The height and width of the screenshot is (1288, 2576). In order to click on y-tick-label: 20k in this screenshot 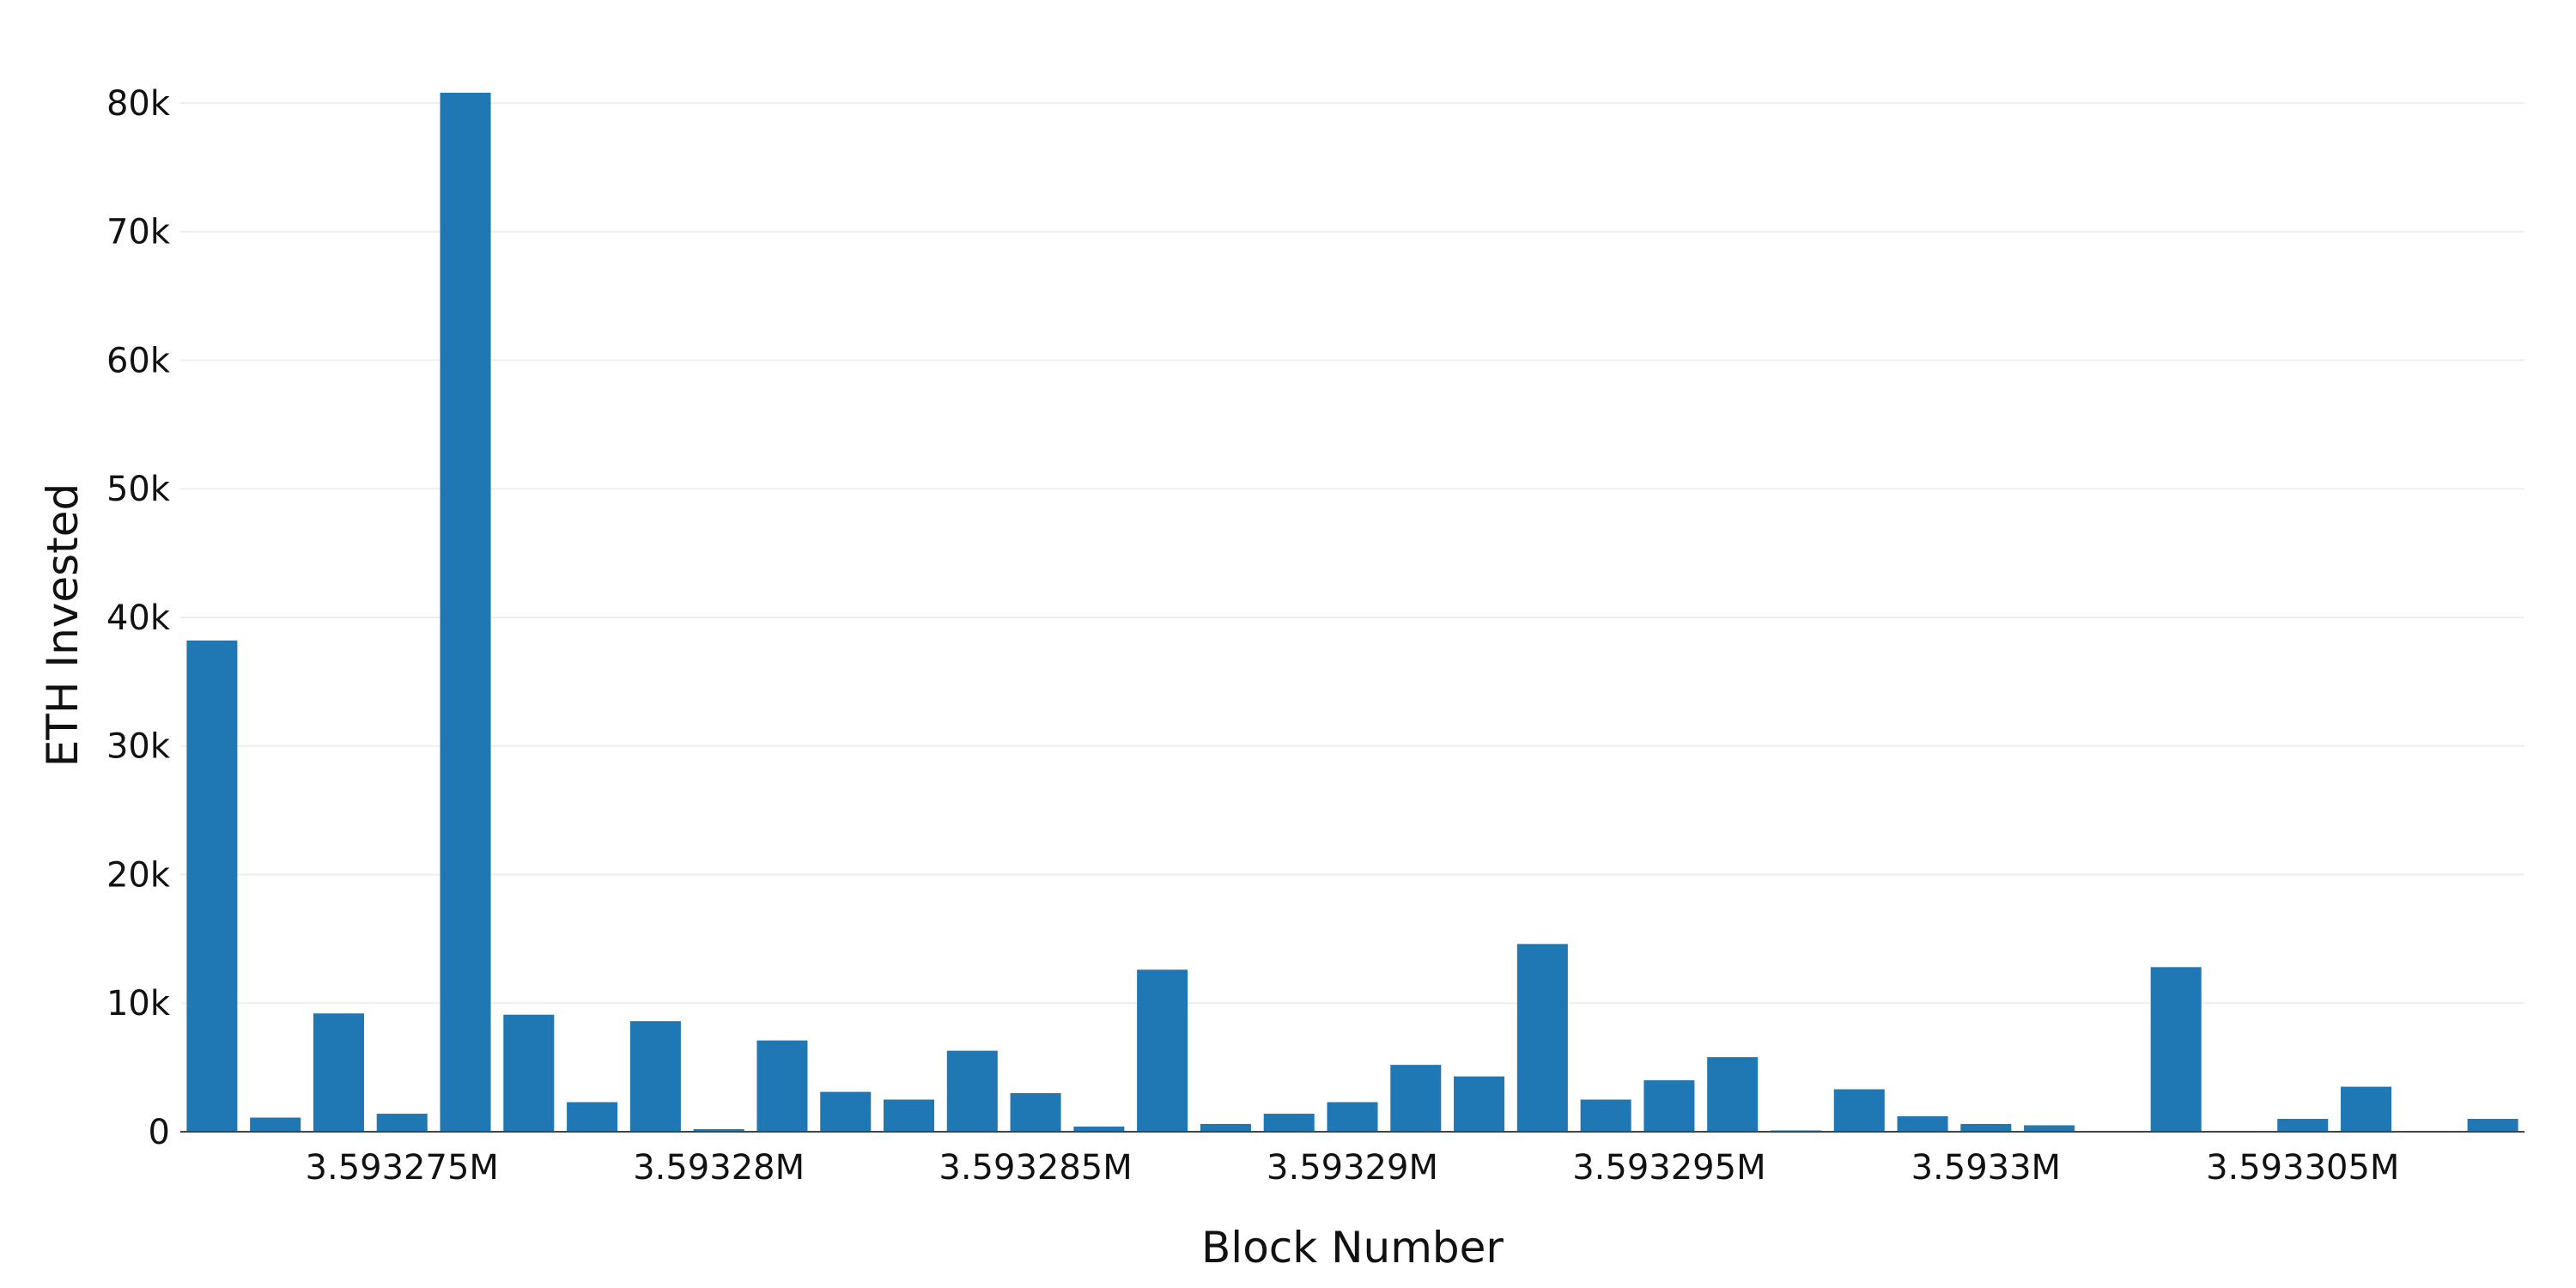, I will do `click(138, 875)`.